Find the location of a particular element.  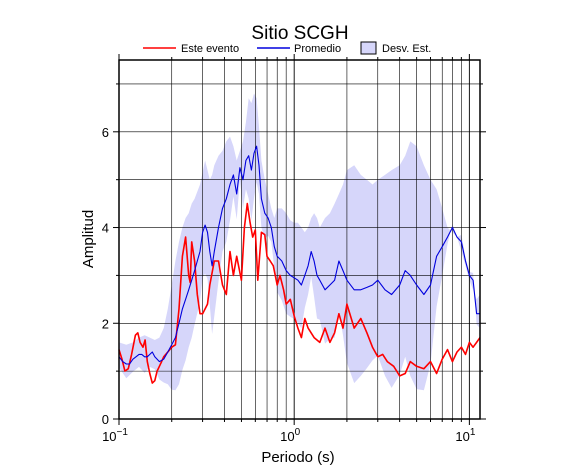

x-axis-label: Periodo (s) is located at coordinates (297, 457).